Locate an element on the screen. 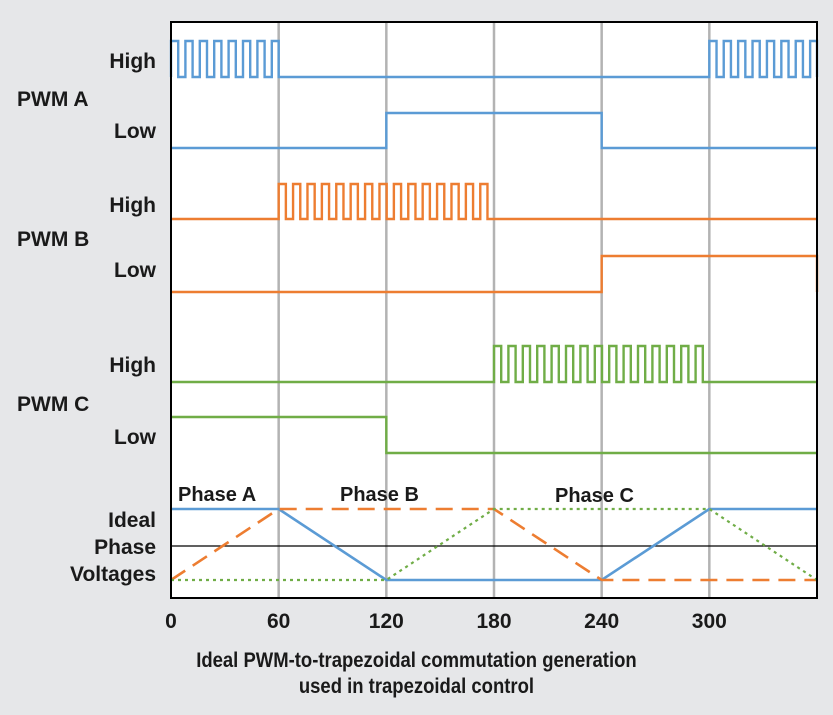 The height and width of the screenshot is (715, 833). pwm-a-low-side-wave is located at coordinates (494, 130).